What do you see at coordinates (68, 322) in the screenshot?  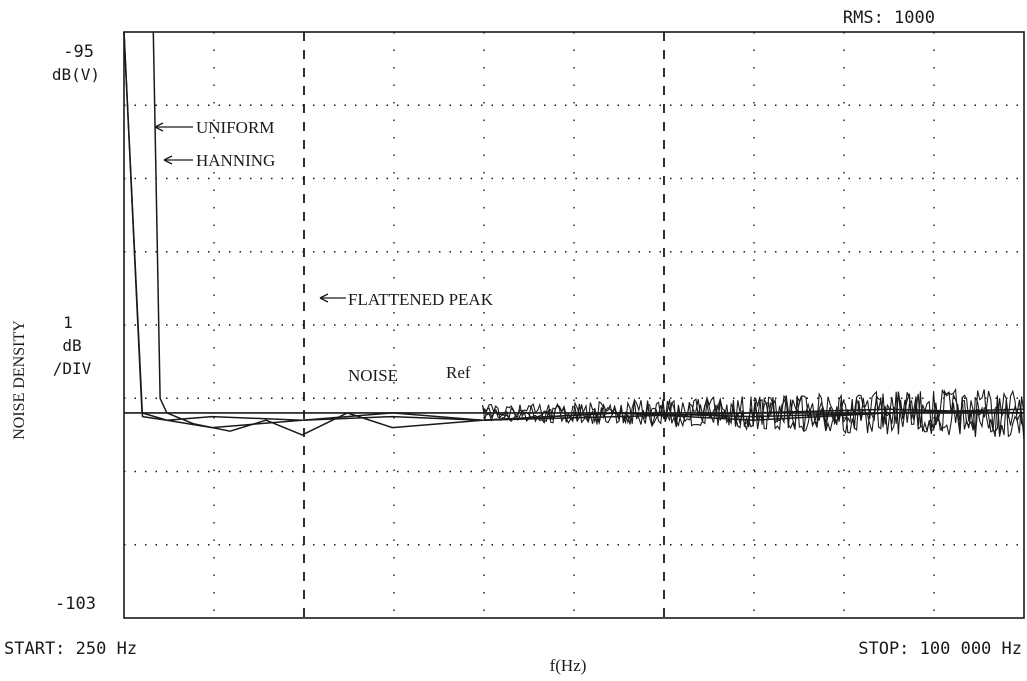 I see `y-scale-label-1: 1` at bounding box center [68, 322].